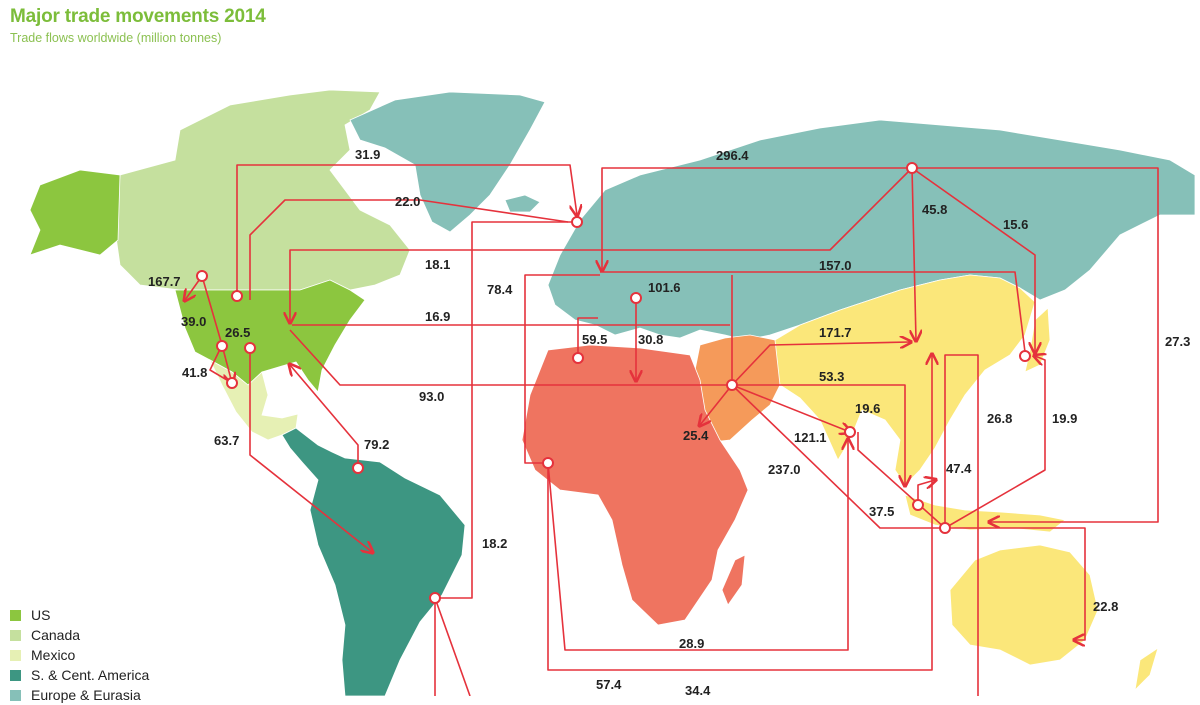 The width and height of the screenshot is (1200, 705). What do you see at coordinates (692, 643) in the screenshot?
I see `flow-label: 28.9` at bounding box center [692, 643].